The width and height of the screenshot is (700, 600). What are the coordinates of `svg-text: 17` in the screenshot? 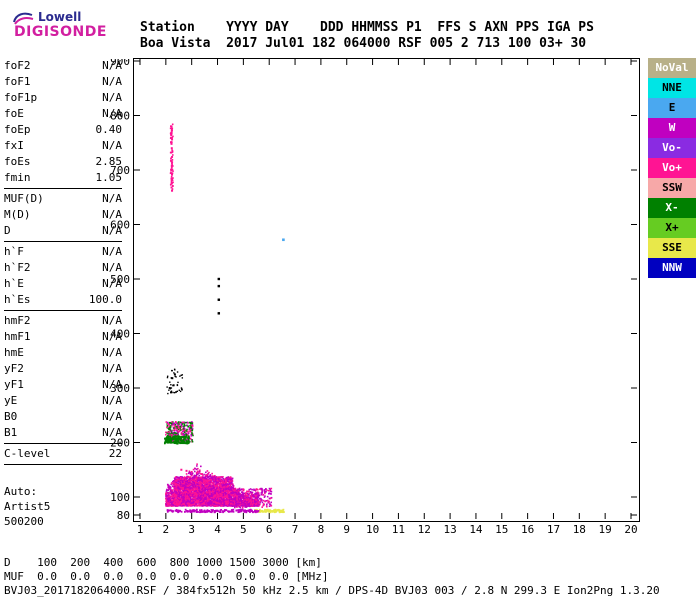 It's located at (553, 529).